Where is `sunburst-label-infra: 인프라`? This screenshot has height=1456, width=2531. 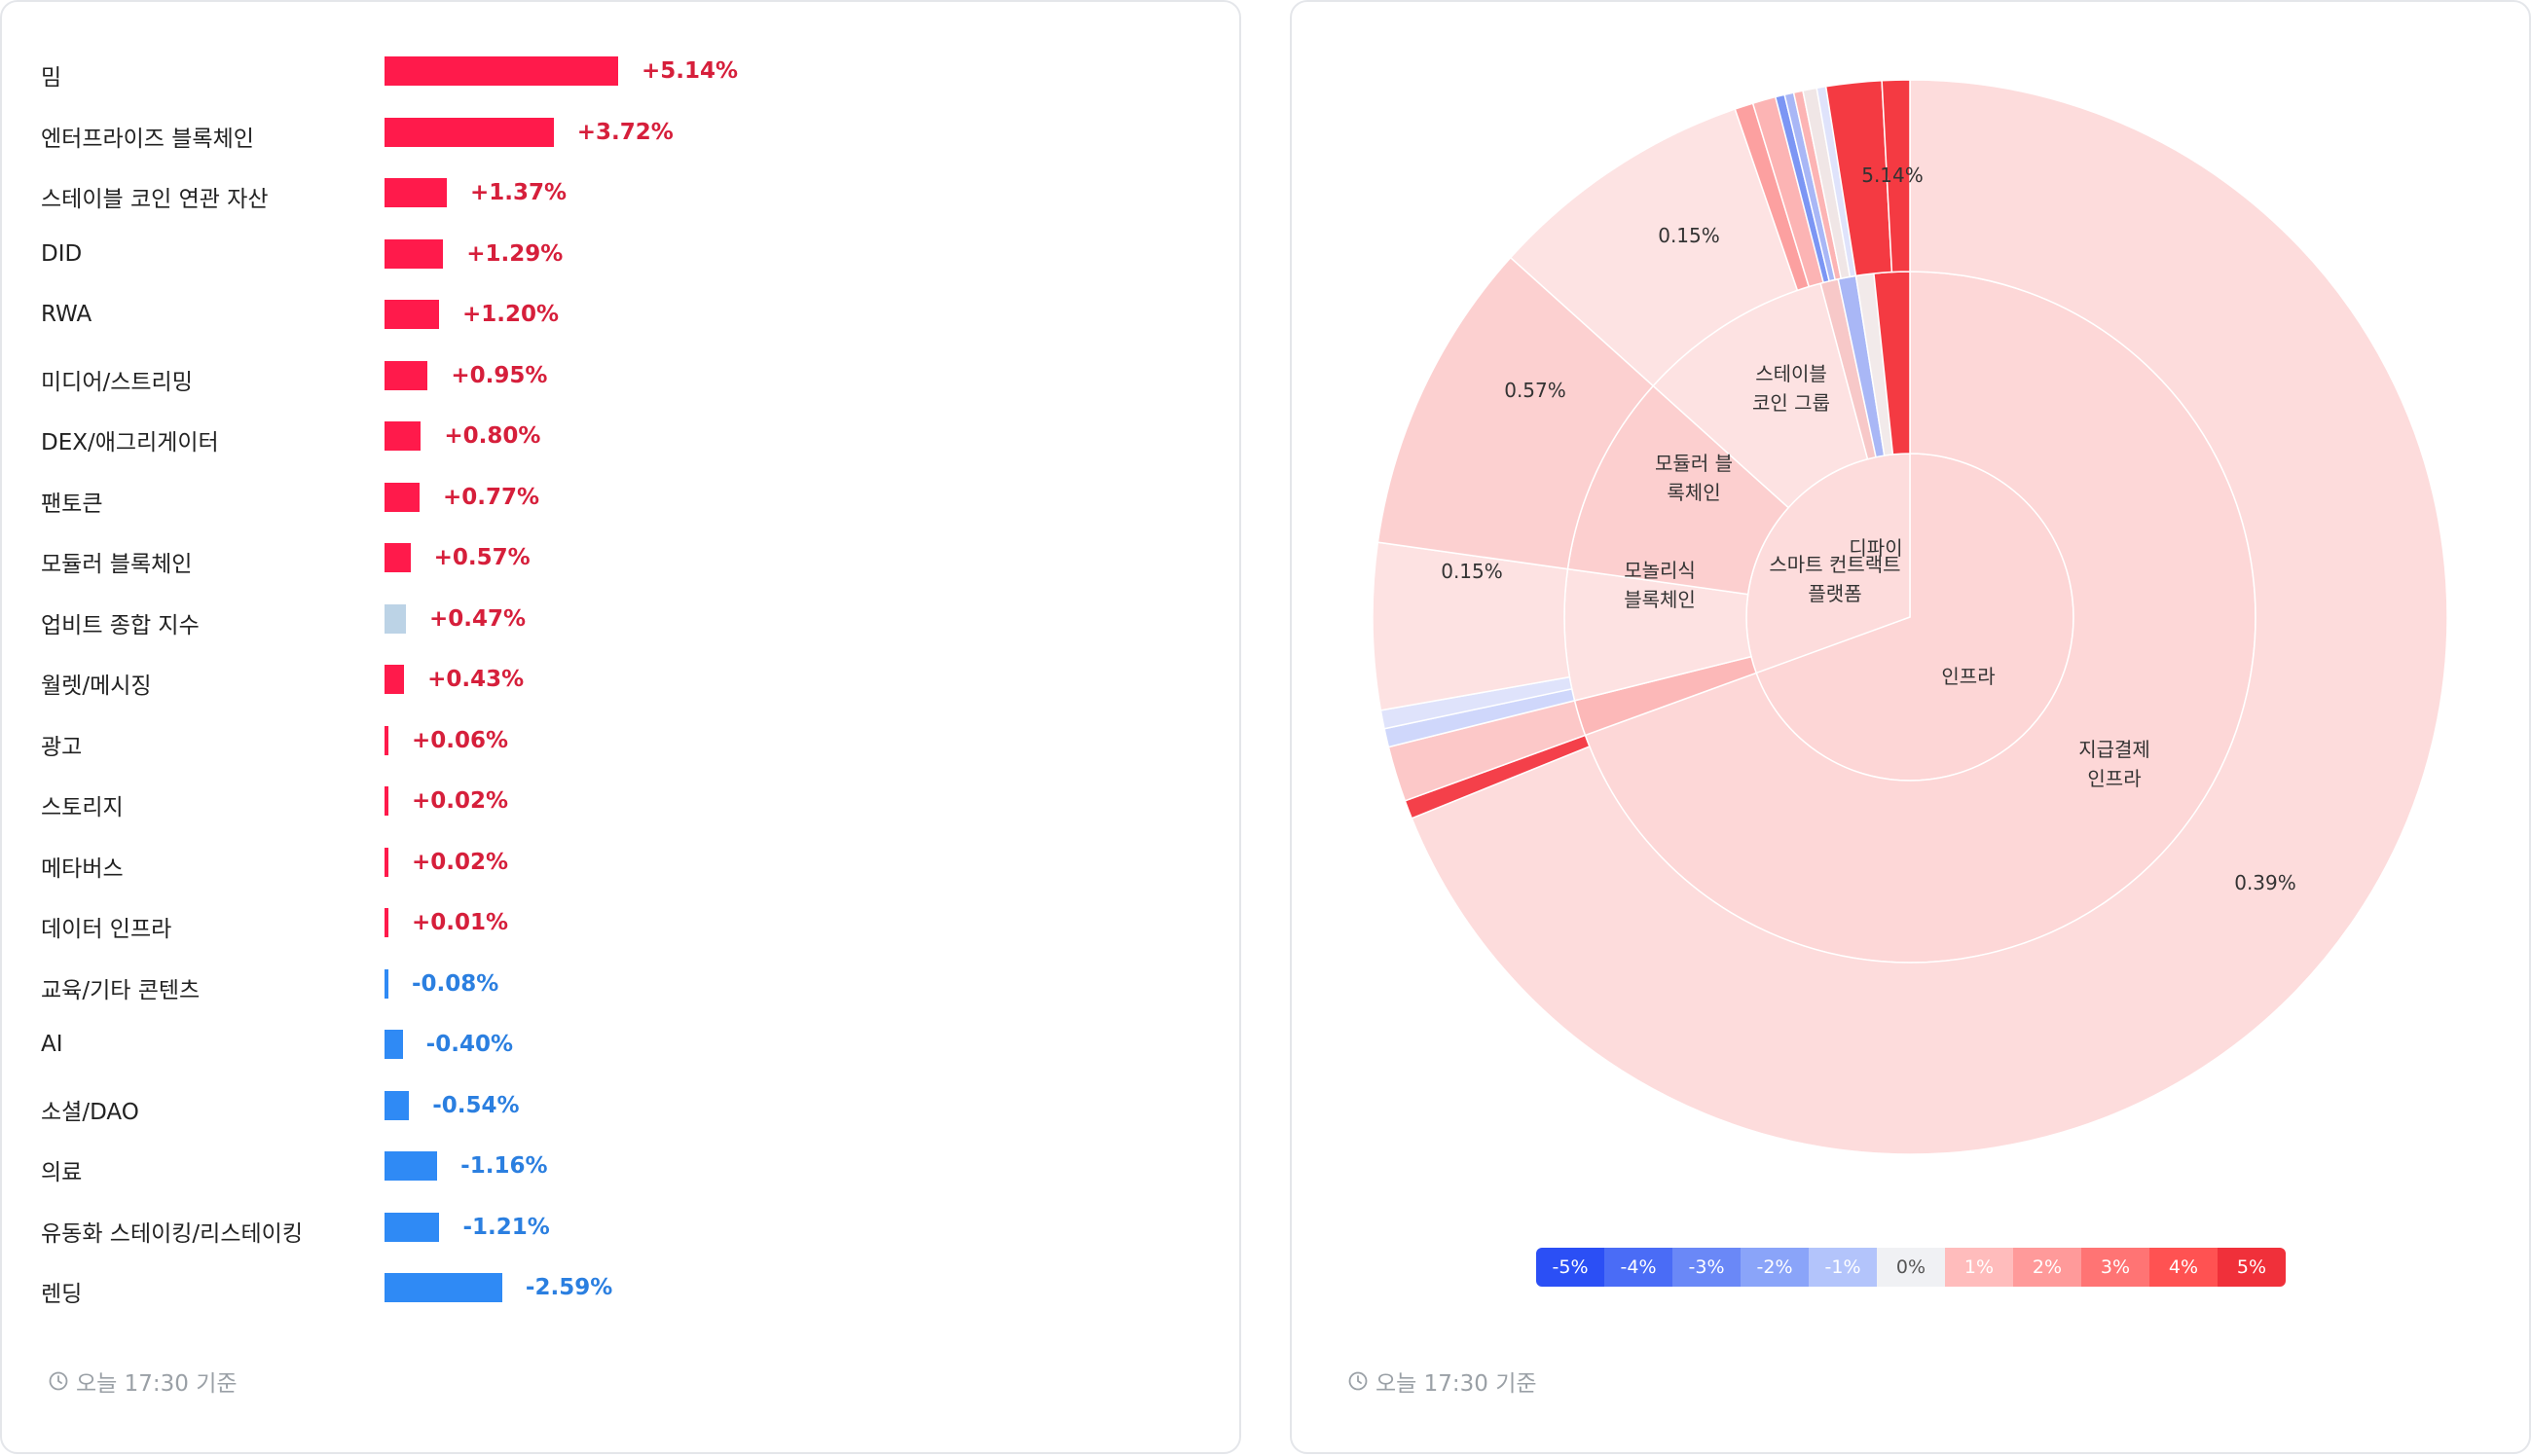 sunburst-label-infra: 인프라 is located at coordinates (1968, 676).